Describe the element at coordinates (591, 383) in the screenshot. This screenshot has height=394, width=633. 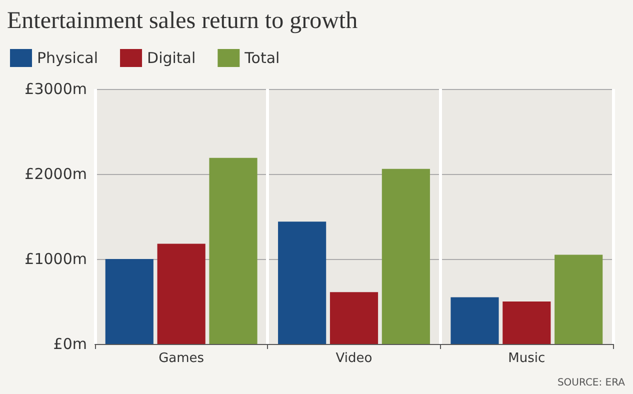
I see `source-note: SOURCE: ERA` at that location.